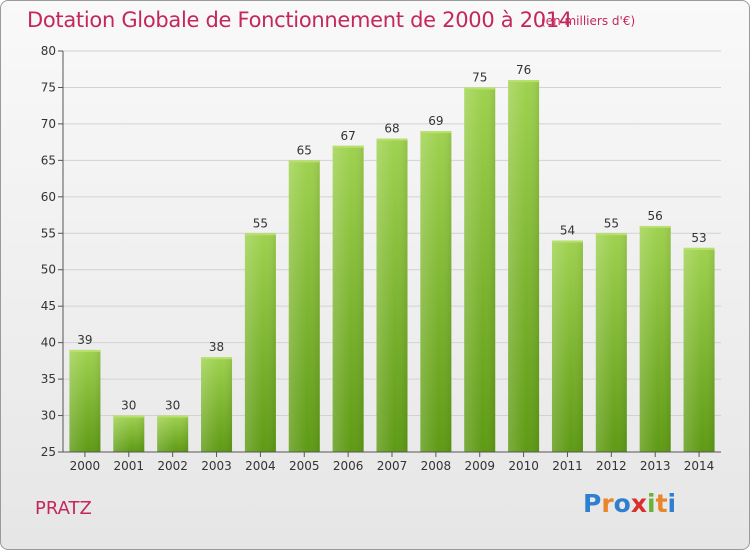 The image size is (750, 550). What do you see at coordinates (85, 350) in the screenshot?
I see `bar-top-edge-2000` at bounding box center [85, 350].